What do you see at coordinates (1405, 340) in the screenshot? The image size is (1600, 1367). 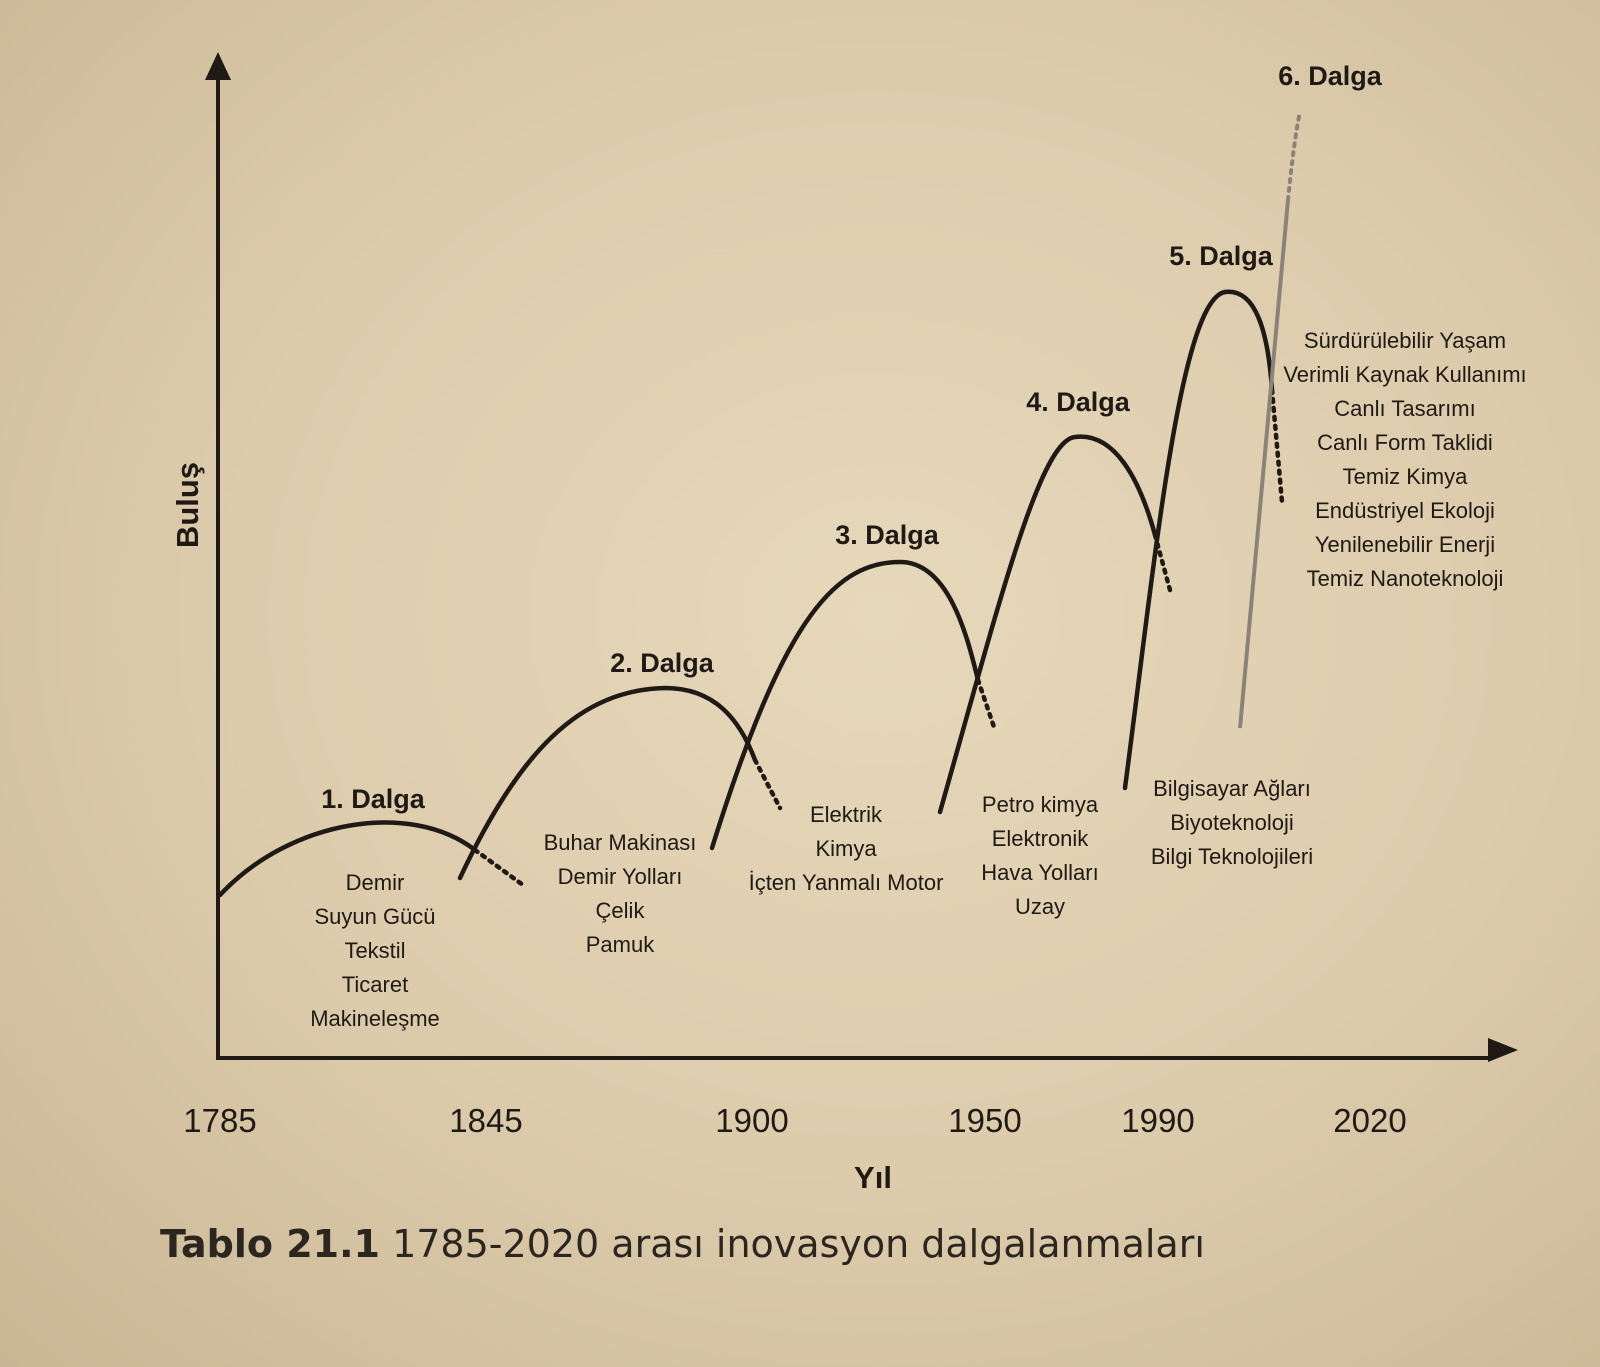 I see `wave-6-item: Sürdürülebilir Yaşam` at bounding box center [1405, 340].